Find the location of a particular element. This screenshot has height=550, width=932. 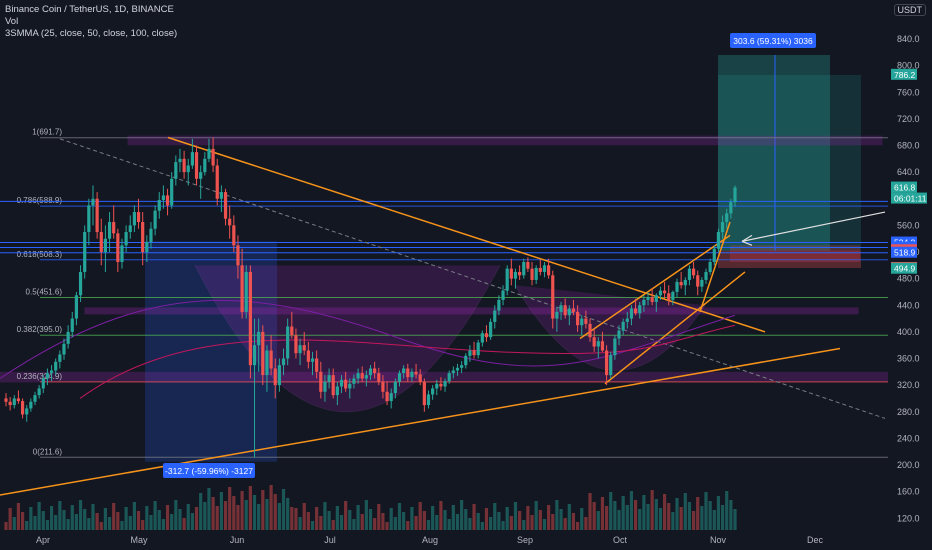

price-tick-label: 160.0 is located at coordinates (908, 492).